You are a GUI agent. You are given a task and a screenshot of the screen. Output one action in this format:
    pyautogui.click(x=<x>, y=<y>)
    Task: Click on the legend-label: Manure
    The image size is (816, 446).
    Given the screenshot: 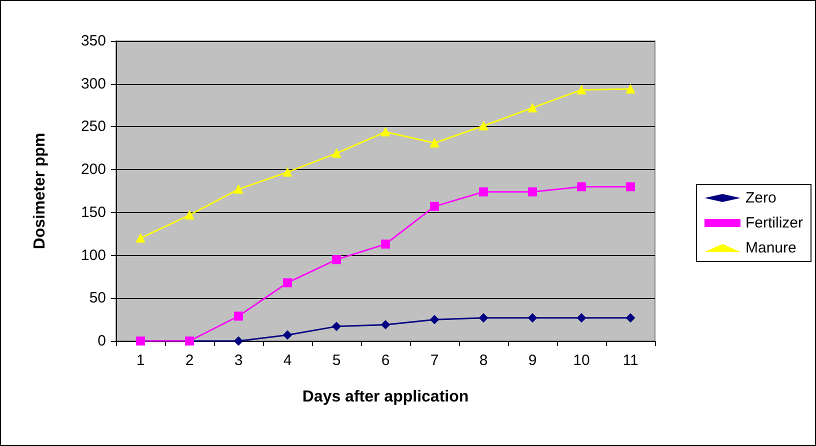 What is the action you would take?
    pyautogui.click(x=771, y=248)
    